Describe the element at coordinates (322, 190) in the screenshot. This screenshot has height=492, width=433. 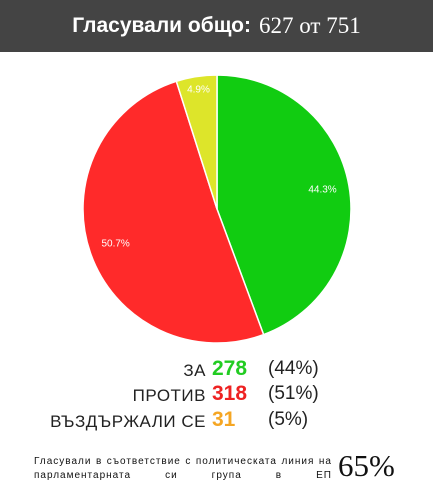
I see `slice-label: 44.3%` at that location.